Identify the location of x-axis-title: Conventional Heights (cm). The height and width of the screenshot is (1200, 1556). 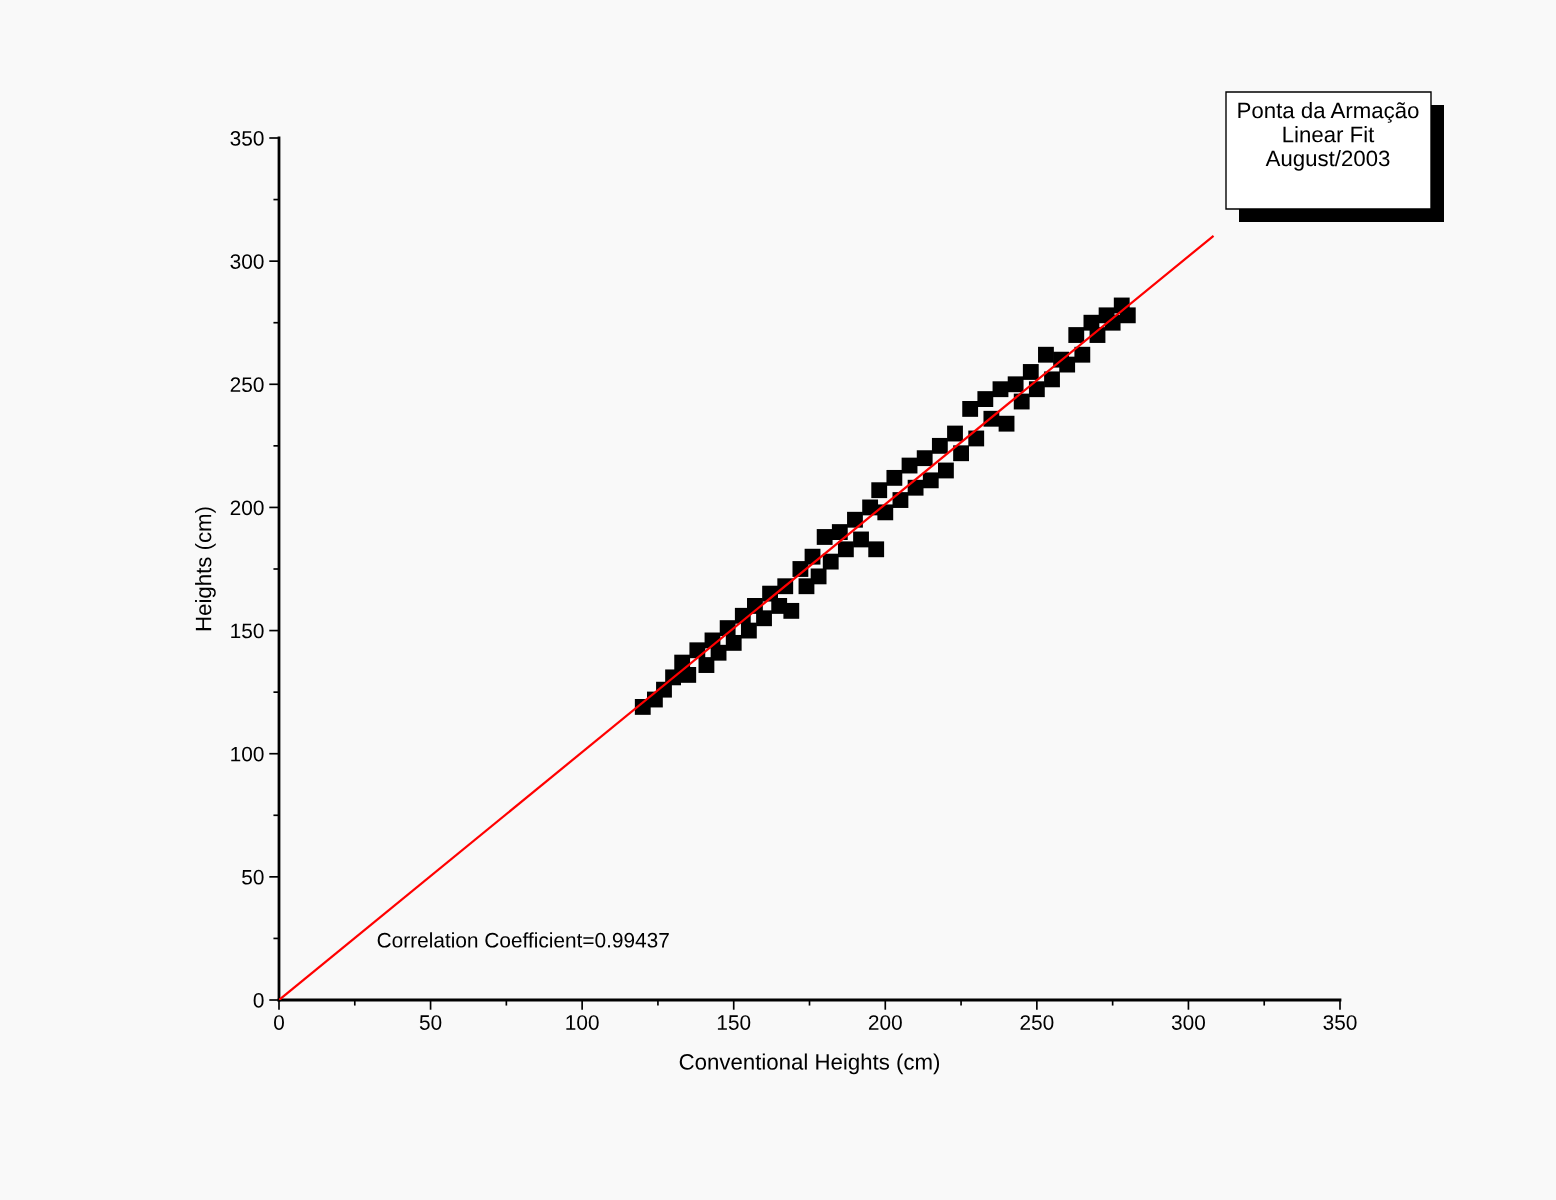
(809, 1064).